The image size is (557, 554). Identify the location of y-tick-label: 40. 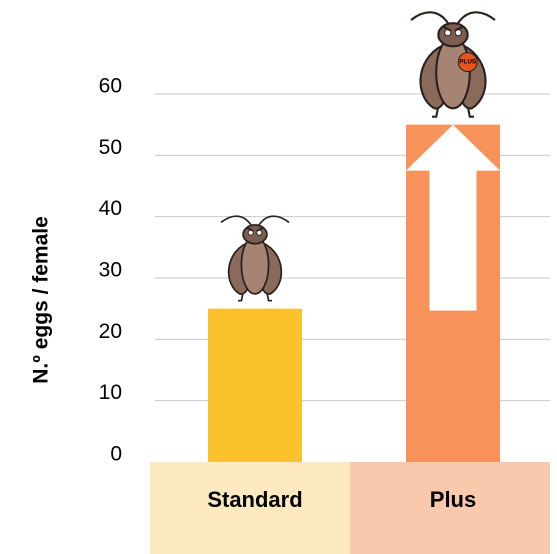
(110, 208).